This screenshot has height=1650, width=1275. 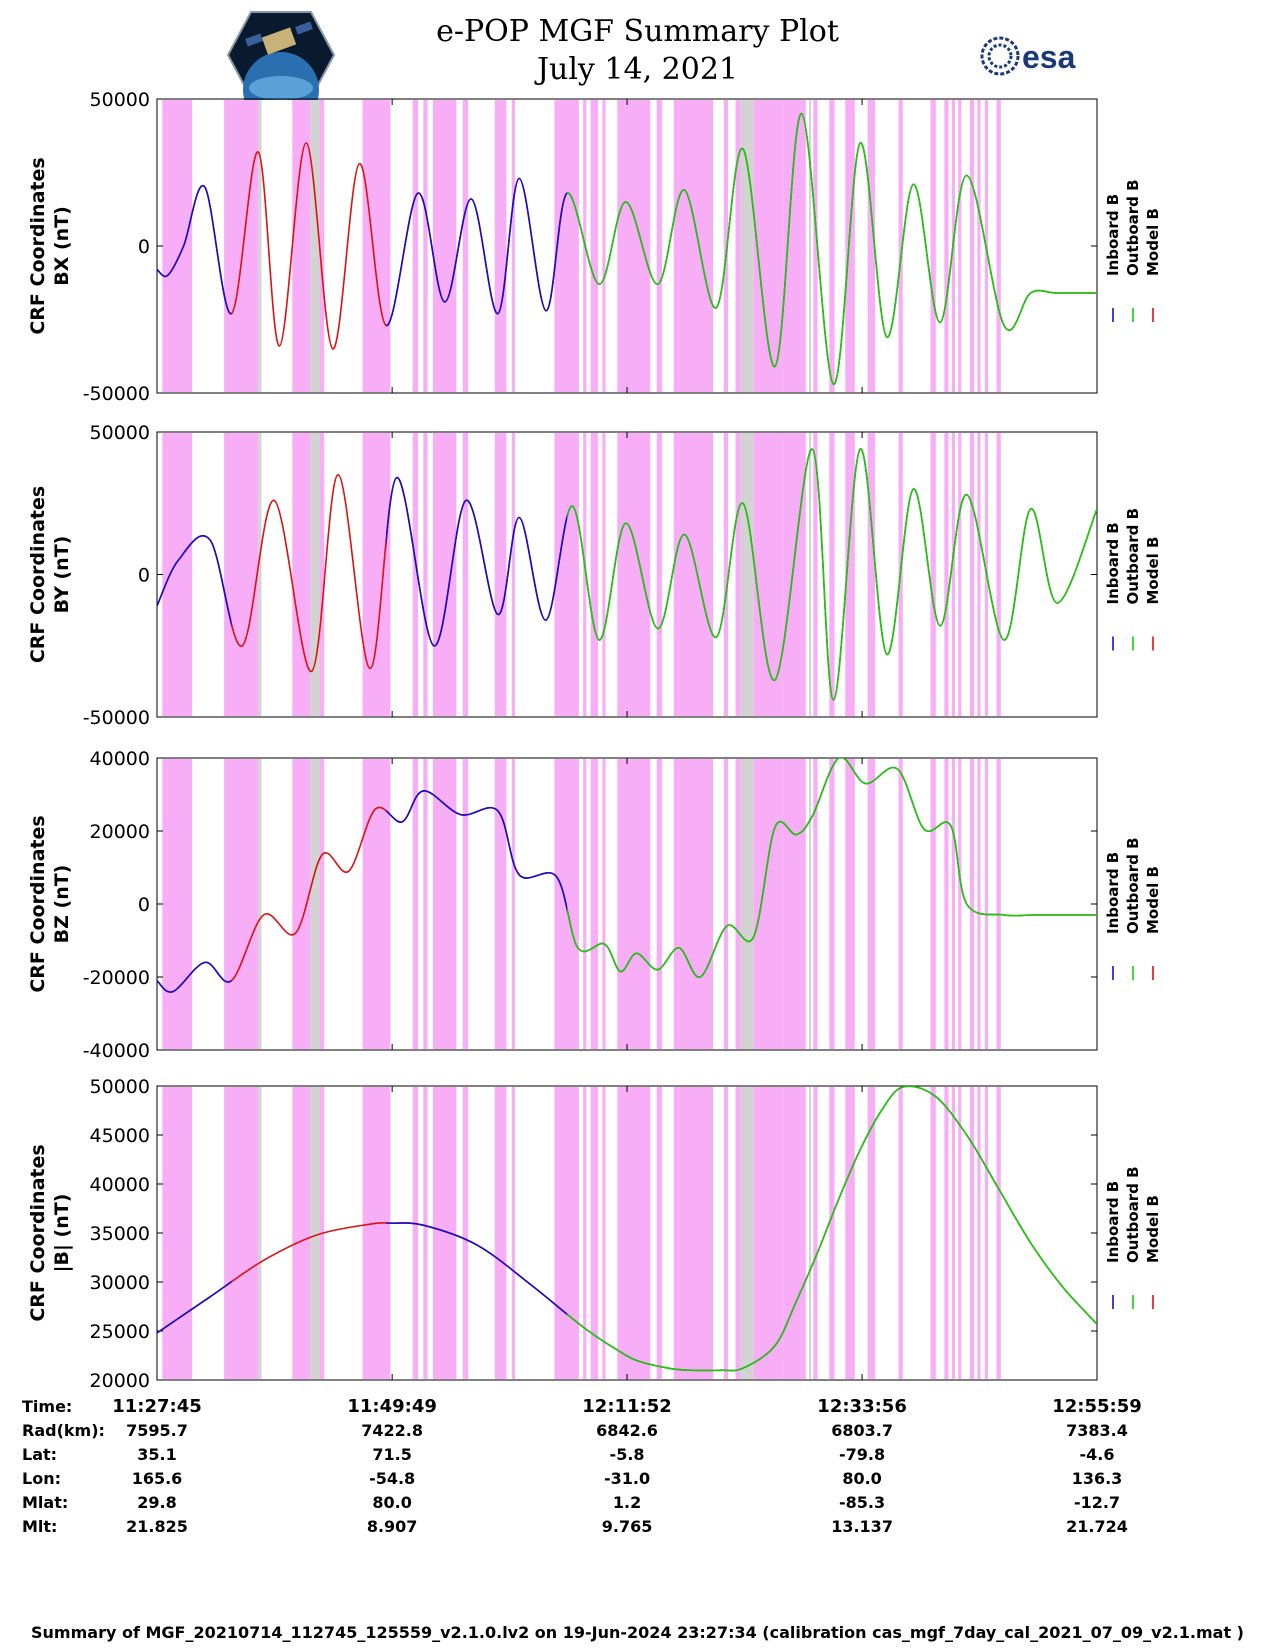 What do you see at coordinates (637, 69) in the screenshot?
I see `plot-date: July 14, 2021` at bounding box center [637, 69].